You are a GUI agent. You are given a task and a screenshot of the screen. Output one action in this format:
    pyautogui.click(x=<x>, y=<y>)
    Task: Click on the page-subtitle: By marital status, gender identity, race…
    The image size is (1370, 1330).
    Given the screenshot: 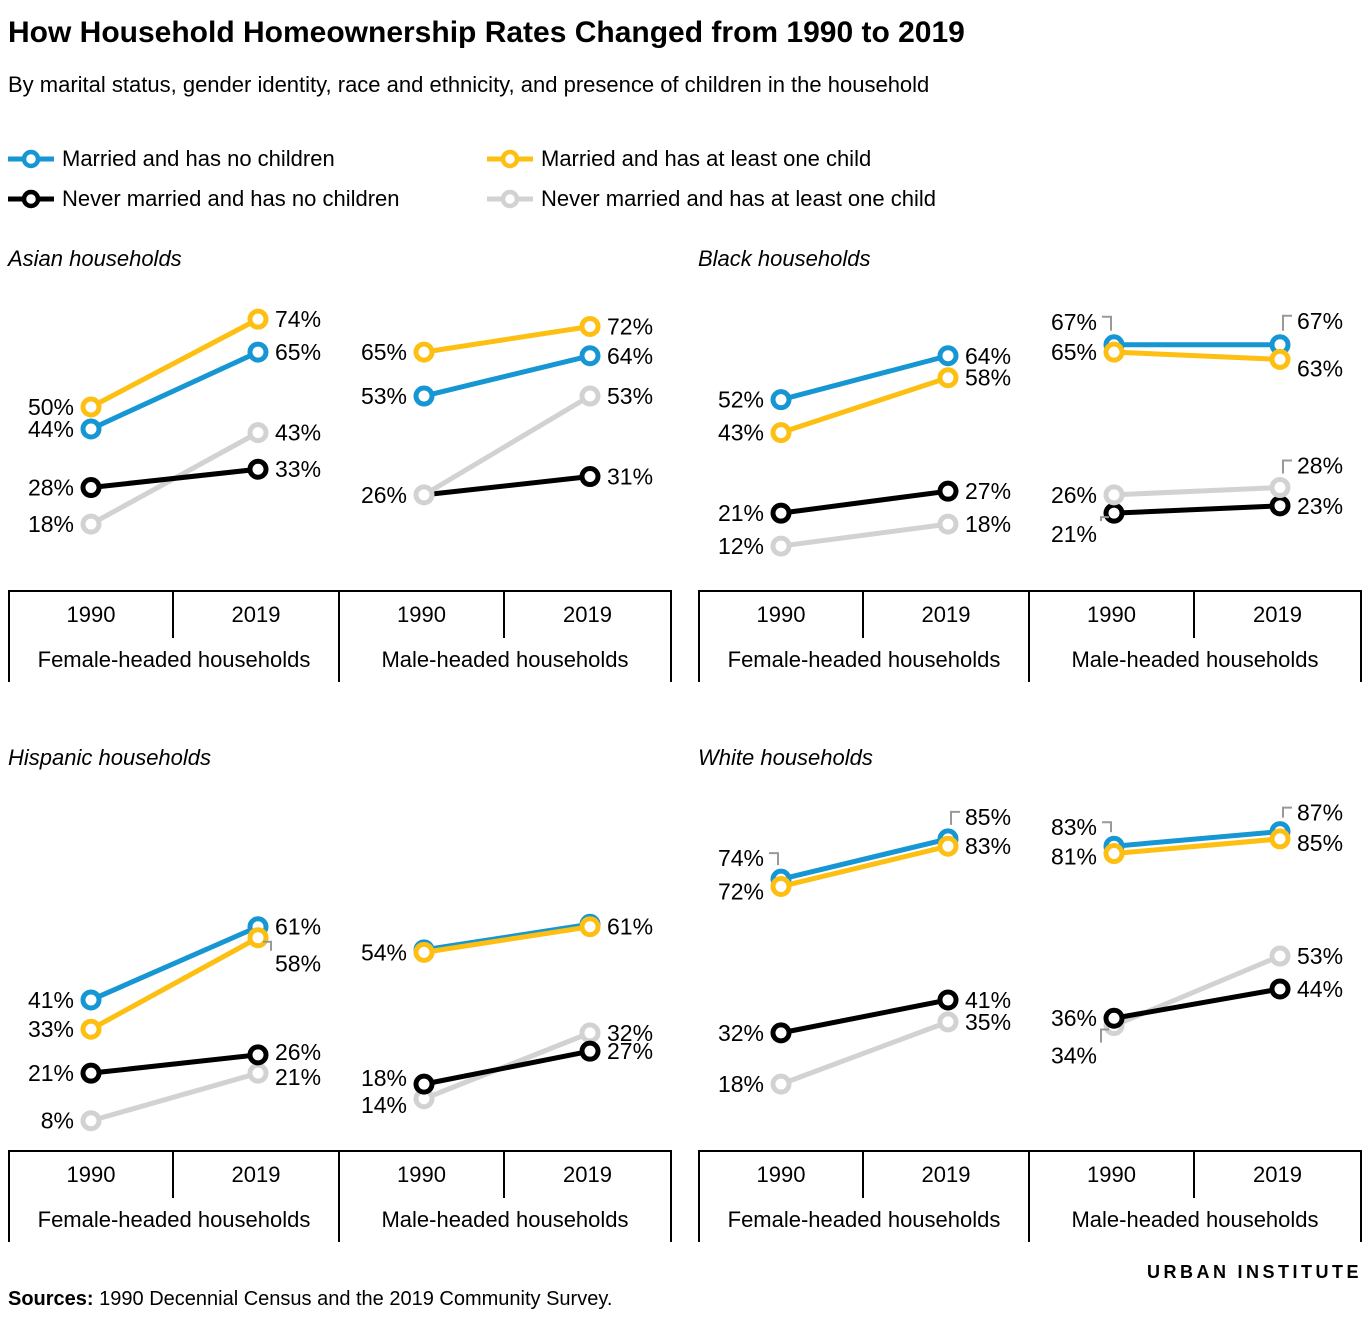 What is the action you would take?
    pyautogui.click(x=469, y=84)
    